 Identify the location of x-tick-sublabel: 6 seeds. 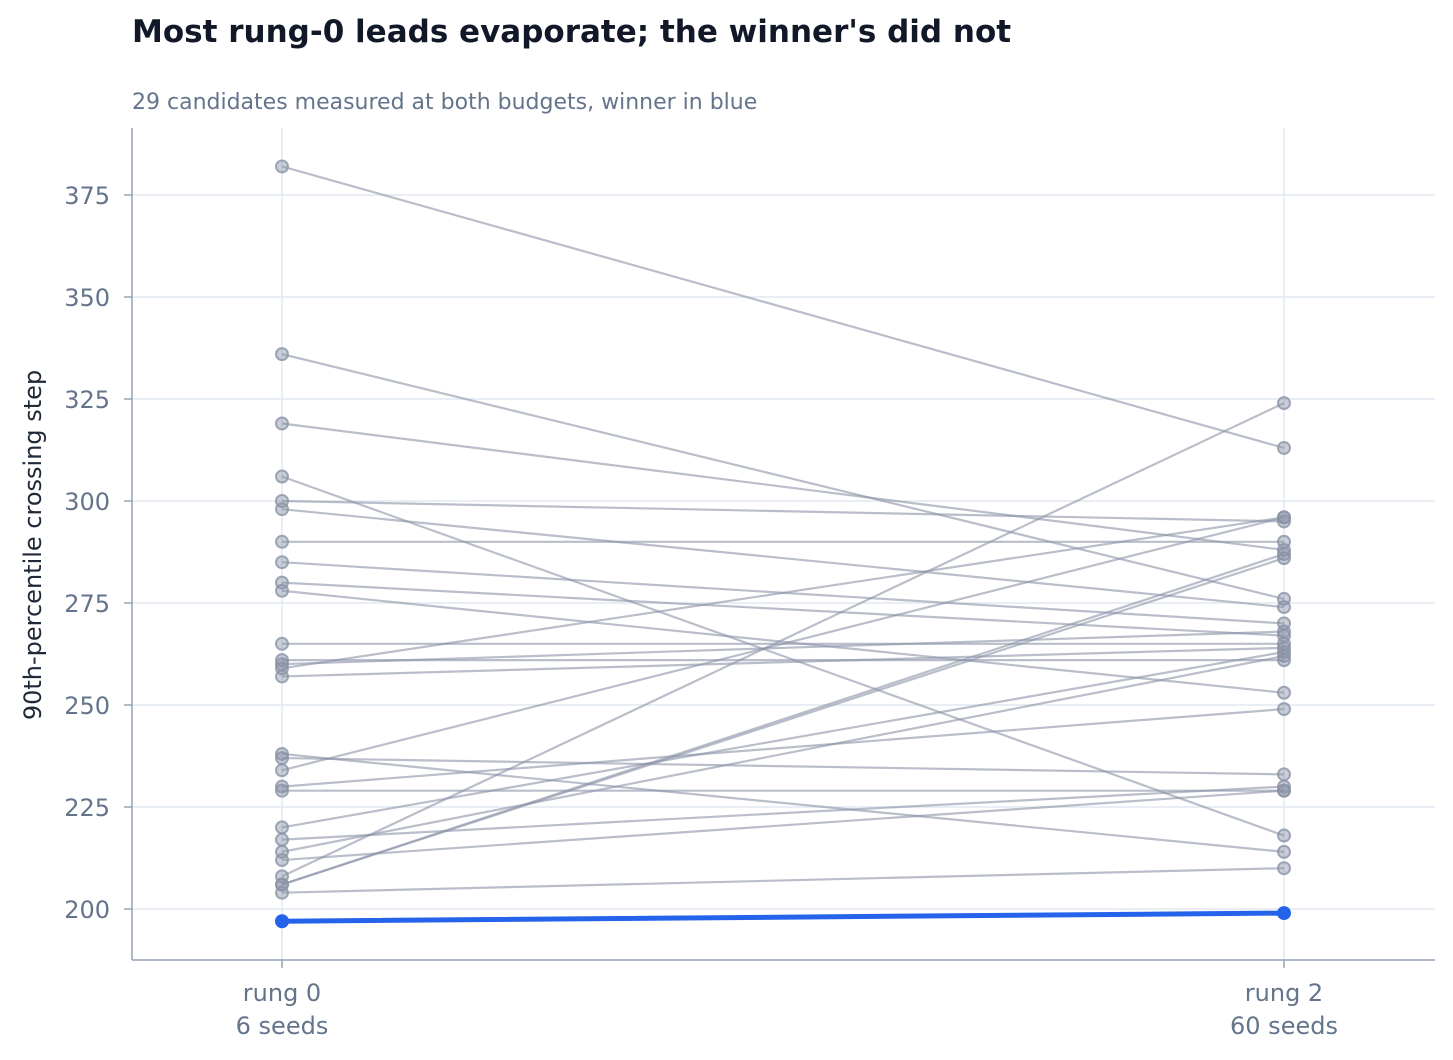
(282, 1026).